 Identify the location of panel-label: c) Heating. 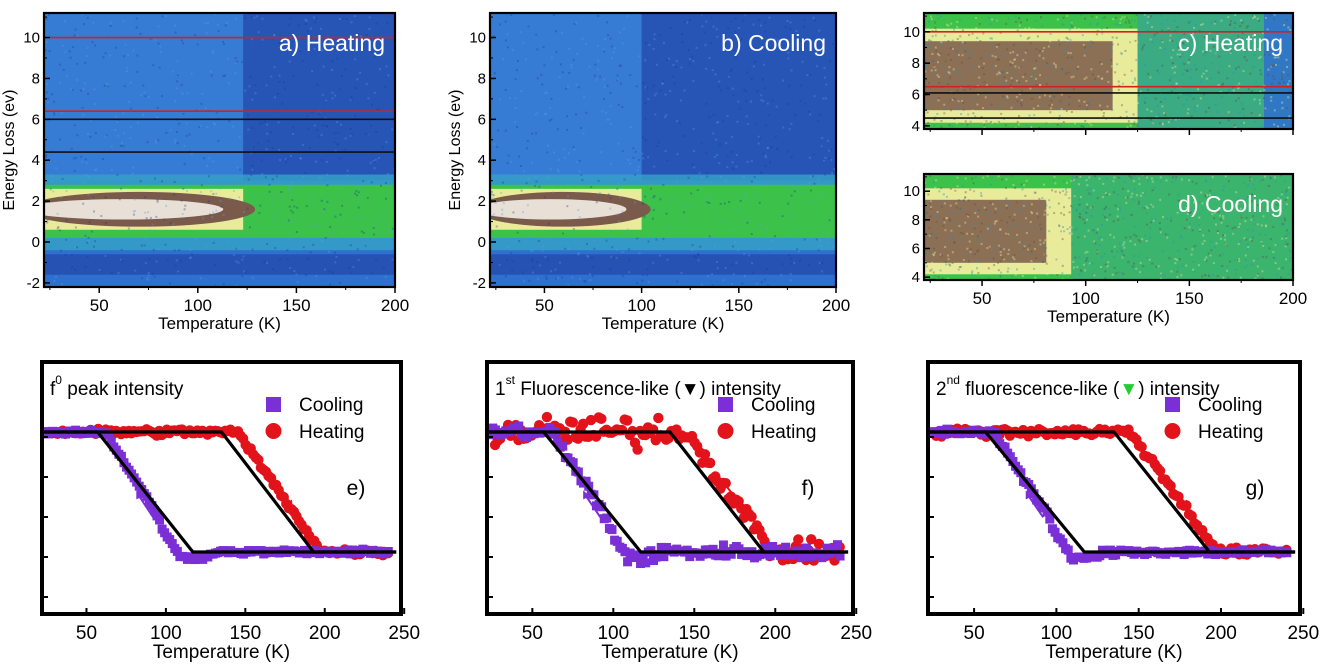
(1230, 43).